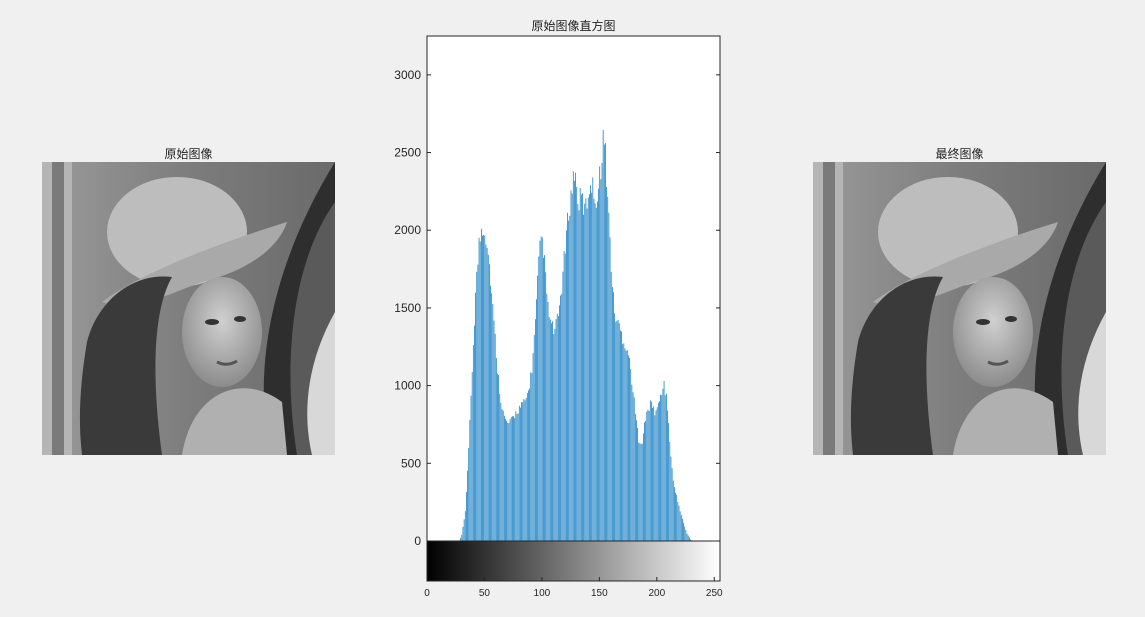 This screenshot has width=1145, height=617. I want to click on y-tick-label: 1000, so click(407, 386).